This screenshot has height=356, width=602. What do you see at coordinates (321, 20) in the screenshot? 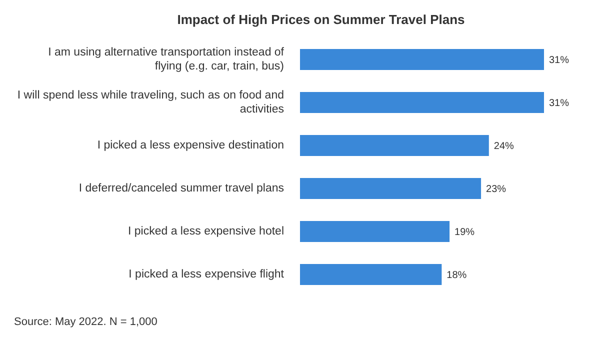
I see `chart-title: Impact of High Prices on Summer Travel Plans` at bounding box center [321, 20].